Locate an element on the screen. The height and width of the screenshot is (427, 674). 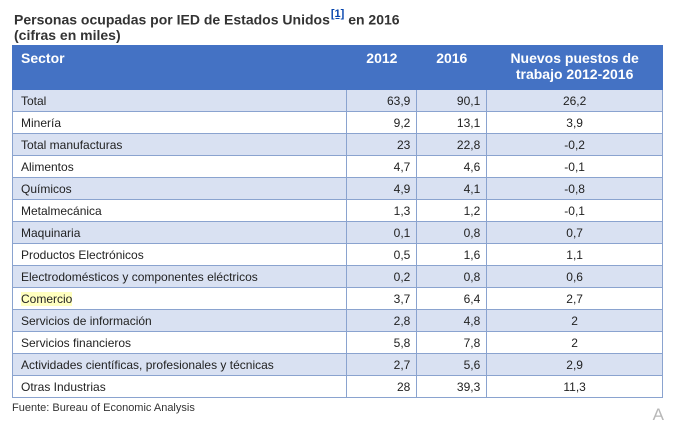
table-row: Servicios financieros 5,8 7,8 2 is located at coordinates (337, 342).